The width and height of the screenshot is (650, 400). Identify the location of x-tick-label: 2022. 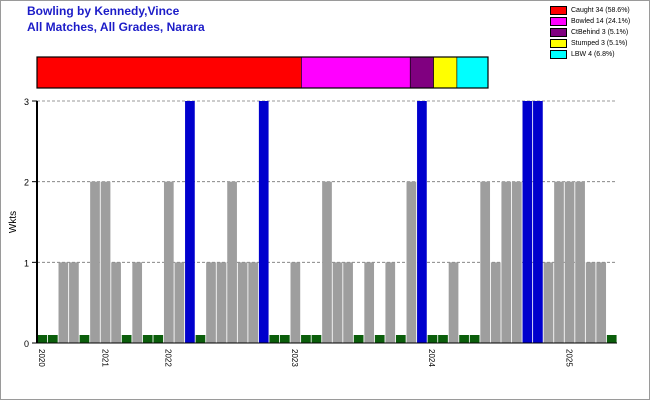
(168, 358).